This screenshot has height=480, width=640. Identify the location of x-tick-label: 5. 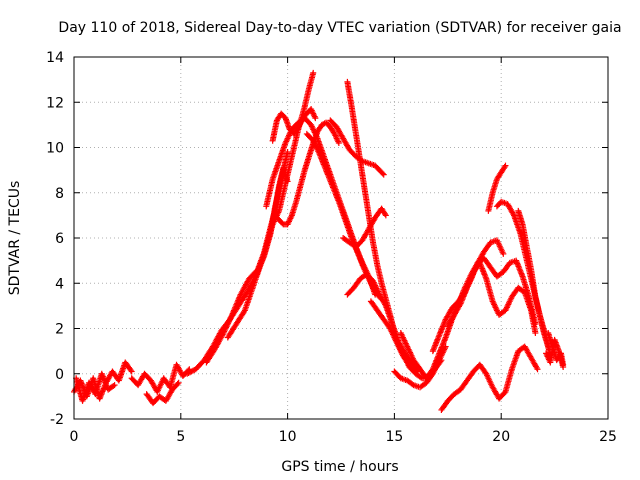
(180, 437).